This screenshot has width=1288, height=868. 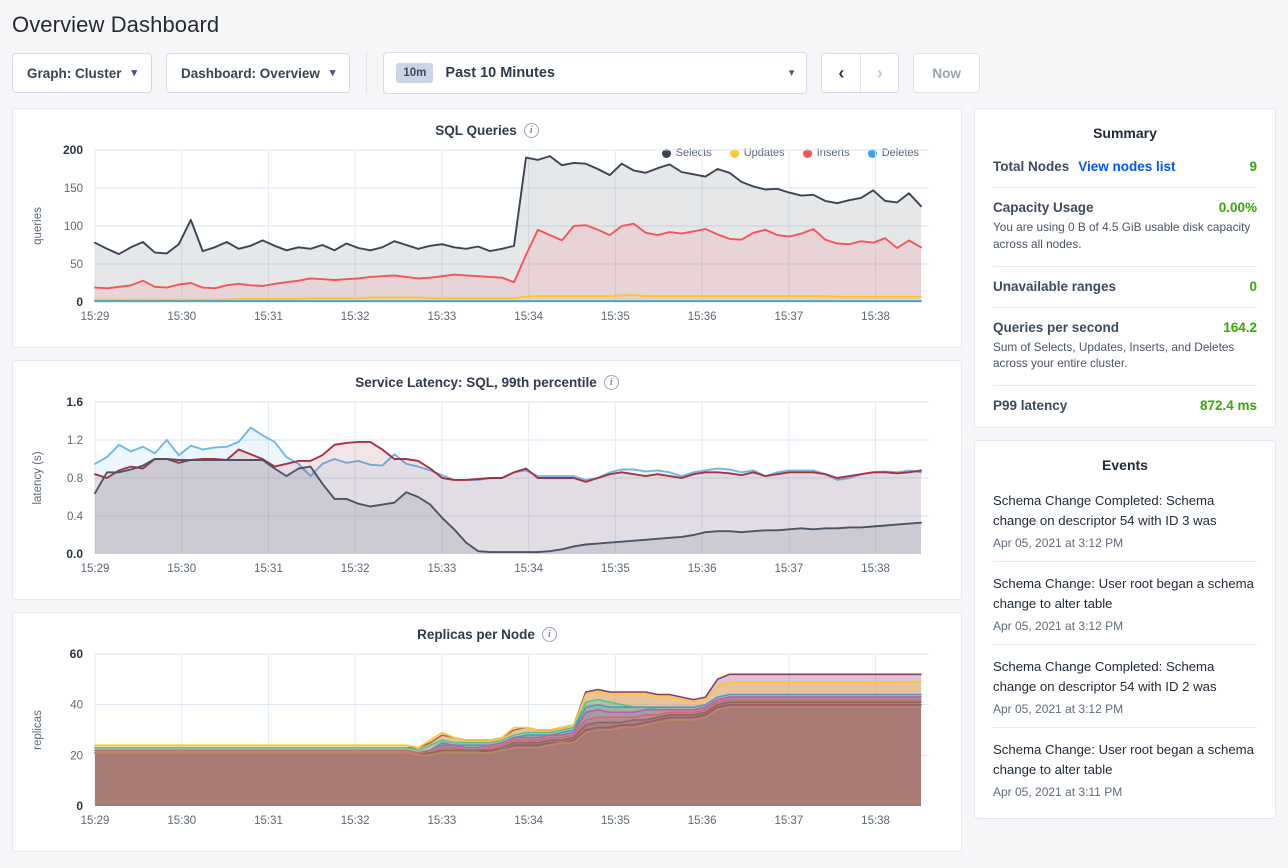 I want to click on graph-select-label: Graph: Cluster, so click(x=74, y=73).